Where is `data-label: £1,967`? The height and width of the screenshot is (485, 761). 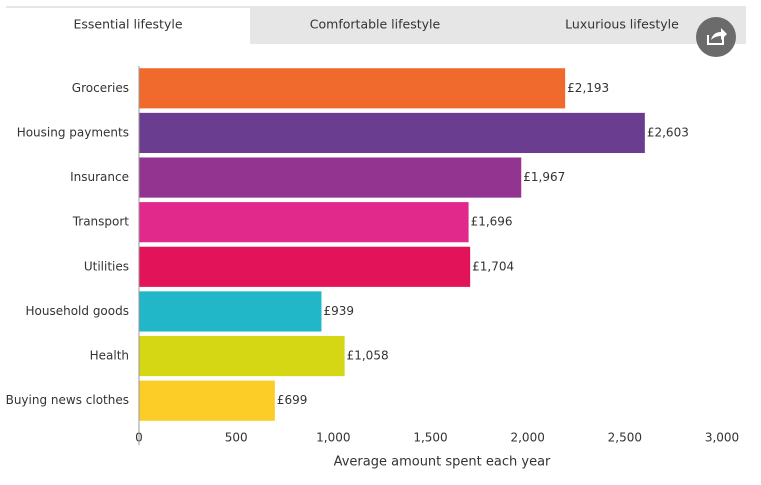 data-label: £1,967 is located at coordinates (544, 177).